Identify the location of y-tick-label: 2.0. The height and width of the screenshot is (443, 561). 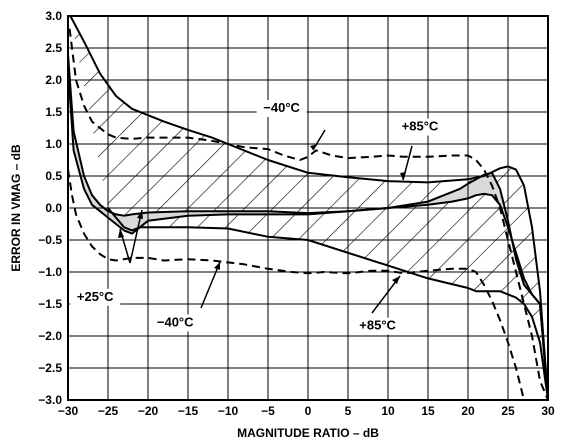
(53, 80).